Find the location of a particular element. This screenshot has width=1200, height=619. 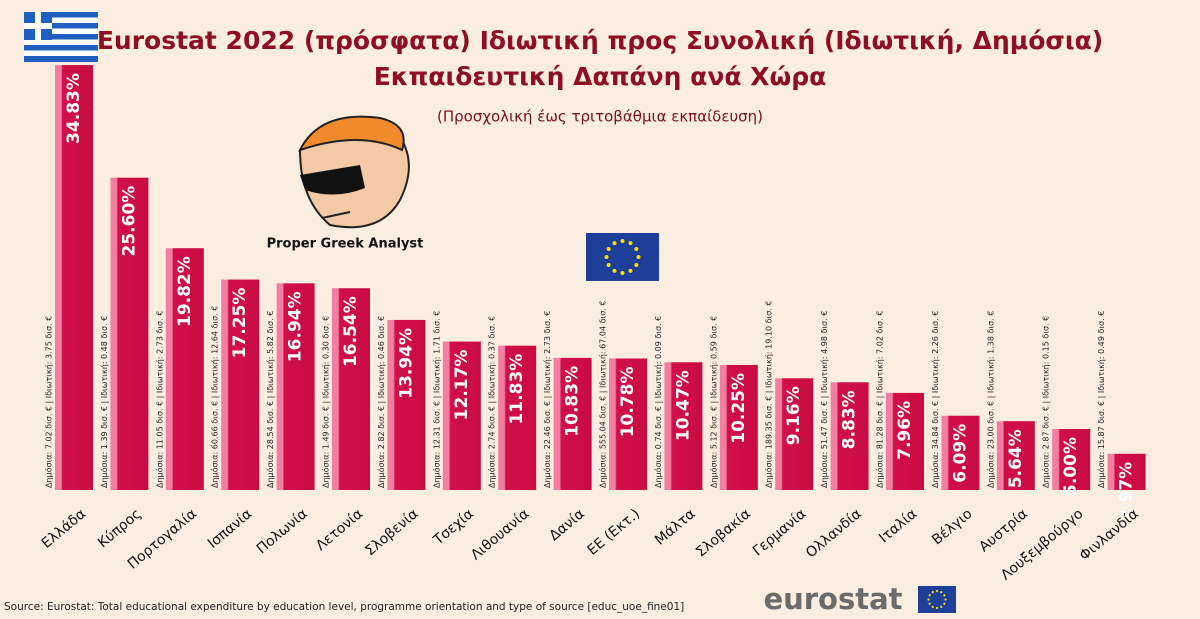

logo: eurostat is located at coordinates (859, 599).